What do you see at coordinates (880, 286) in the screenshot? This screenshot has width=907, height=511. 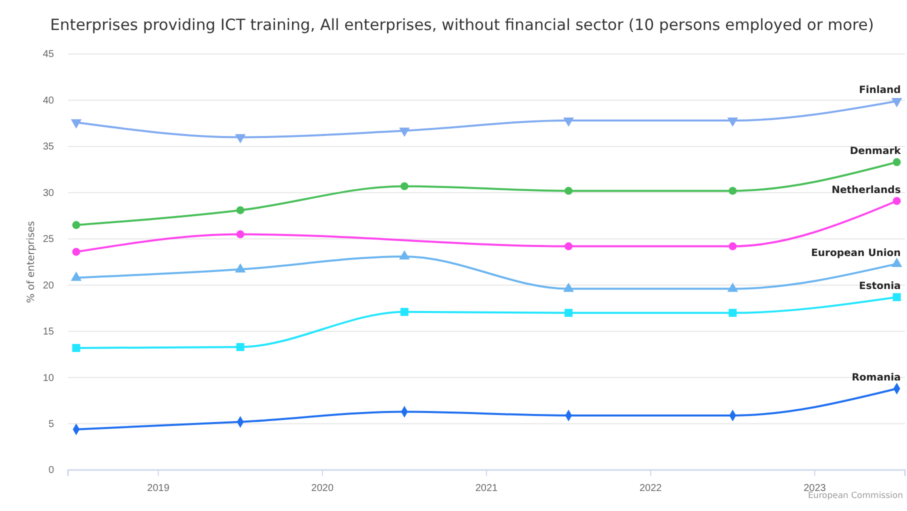 I see `series-label: Estonia` at bounding box center [880, 286].